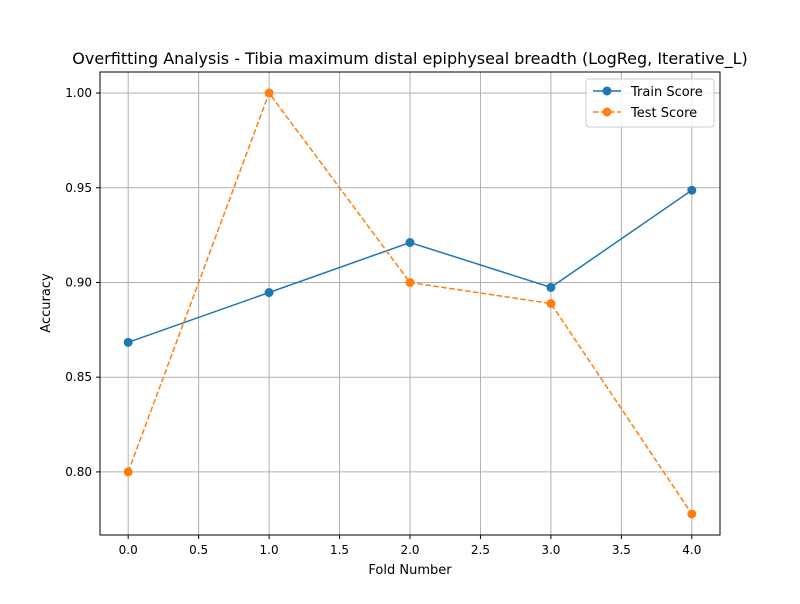 The height and width of the screenshot is (604, 800). I want to click on y-tick-label: 1.00, so click(78, 93).